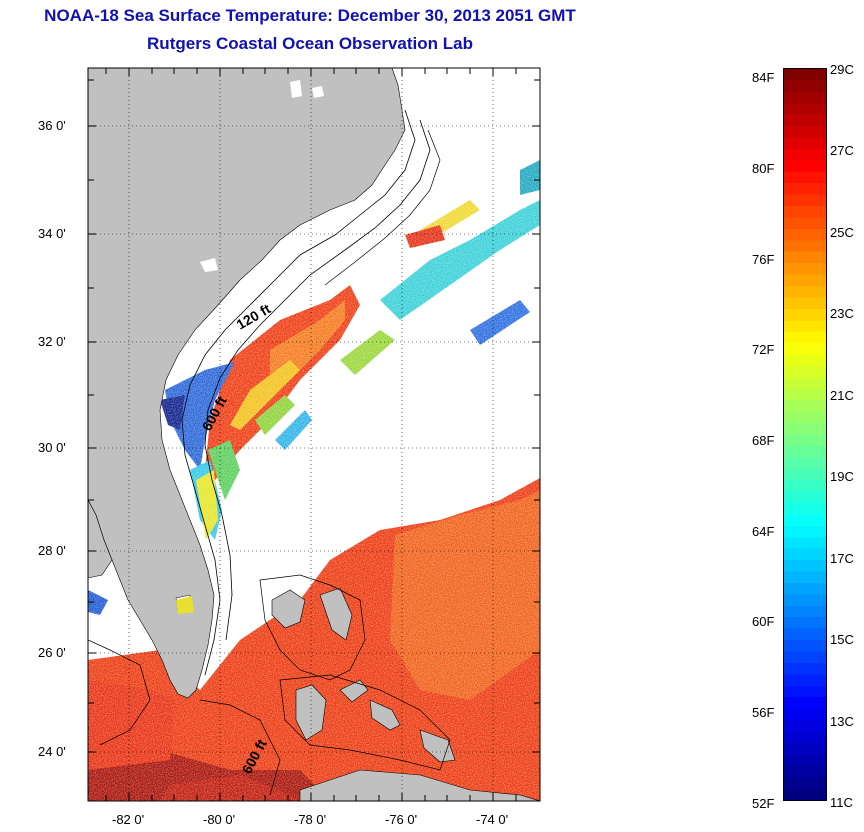  What do you see at coordinates (219, 819) in the screenshot?
I see `lon-label-80: -80 0'` at bounding box center [219, 819].